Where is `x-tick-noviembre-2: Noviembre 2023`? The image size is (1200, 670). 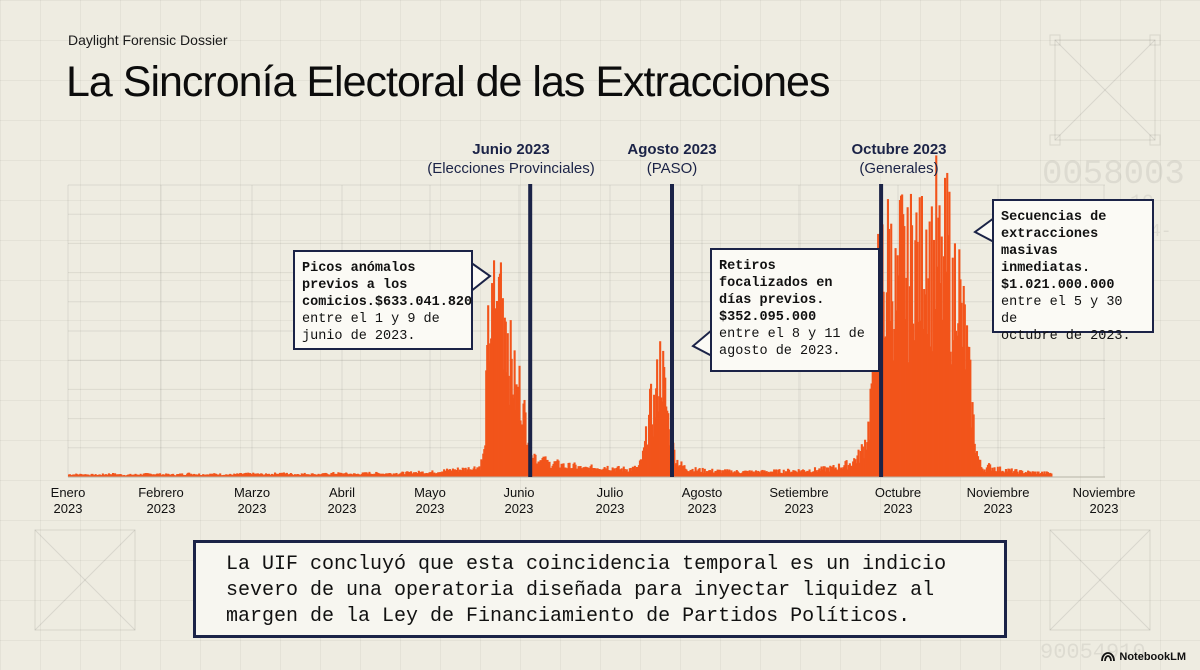
x-tick-noviembre-2: Noviembre 2023 is located at coordinates (1104, 500).